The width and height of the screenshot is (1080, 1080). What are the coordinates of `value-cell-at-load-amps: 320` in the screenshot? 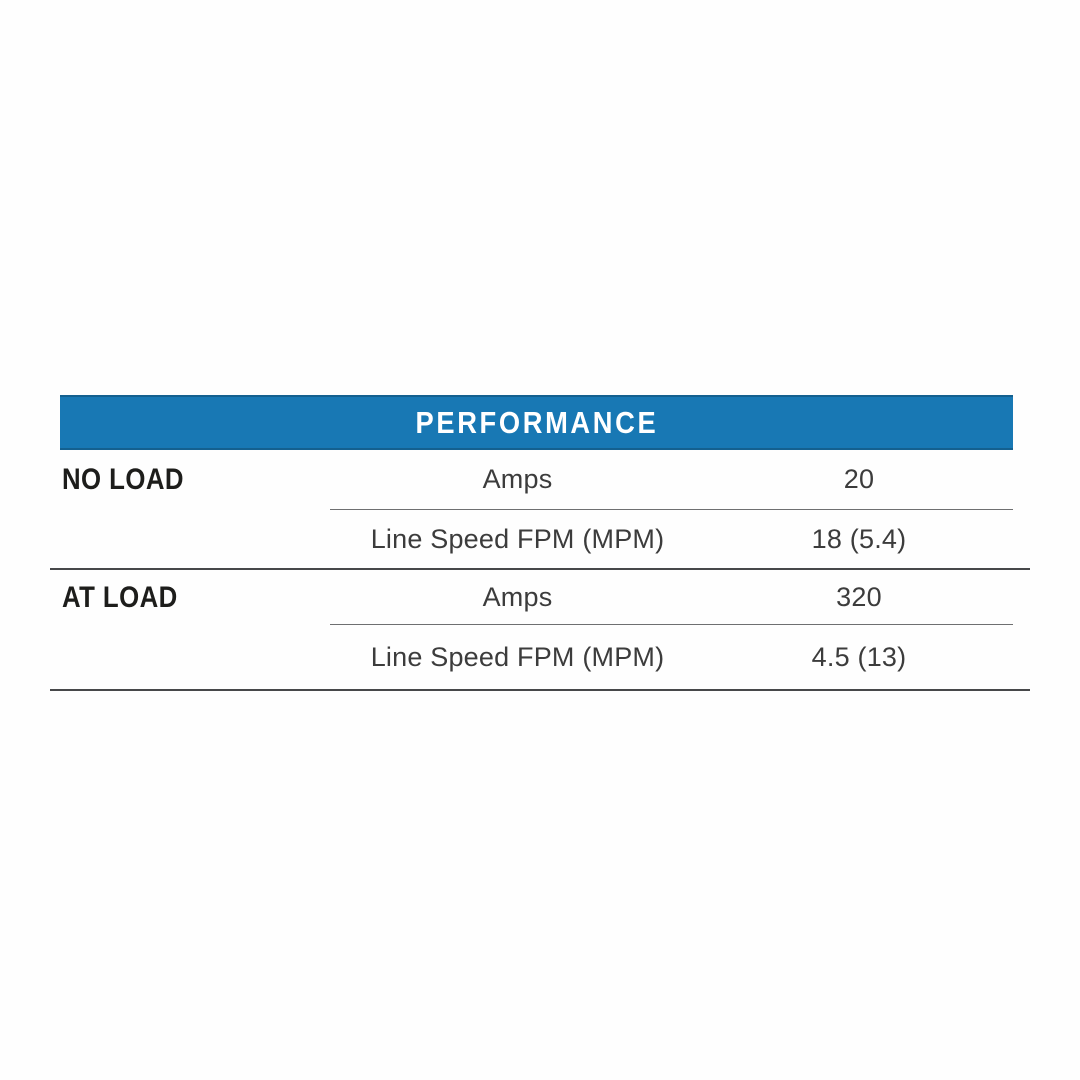 It's located at (859, 597).